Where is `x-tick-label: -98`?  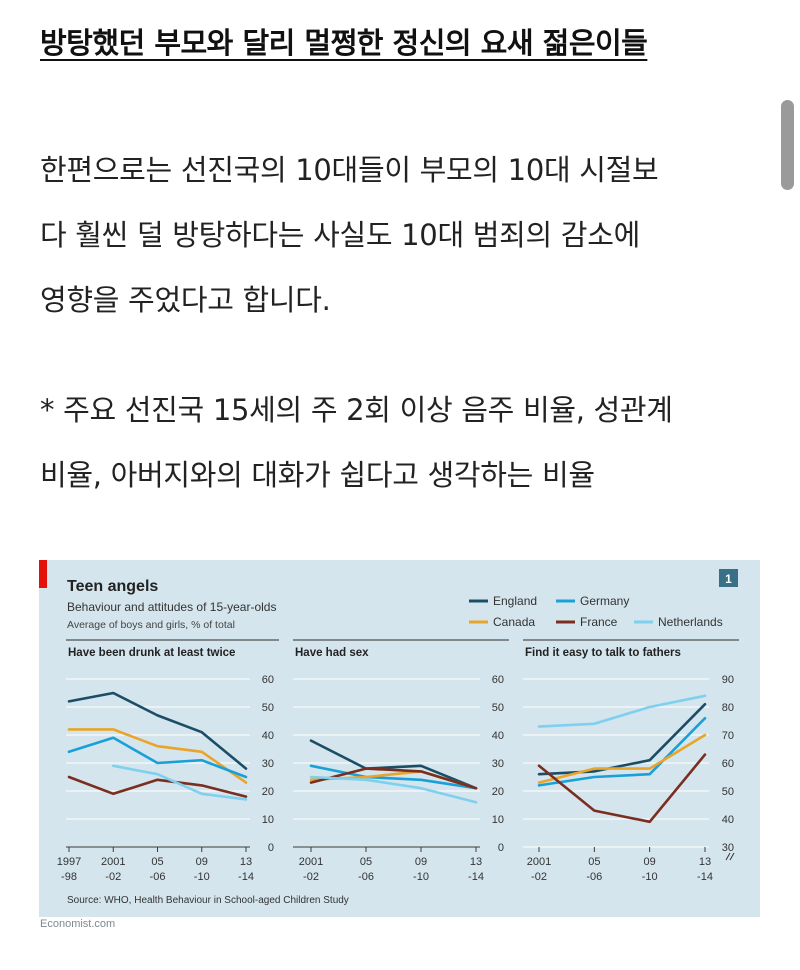
x-tick-label: -98 is located at coordinates (69, 877).